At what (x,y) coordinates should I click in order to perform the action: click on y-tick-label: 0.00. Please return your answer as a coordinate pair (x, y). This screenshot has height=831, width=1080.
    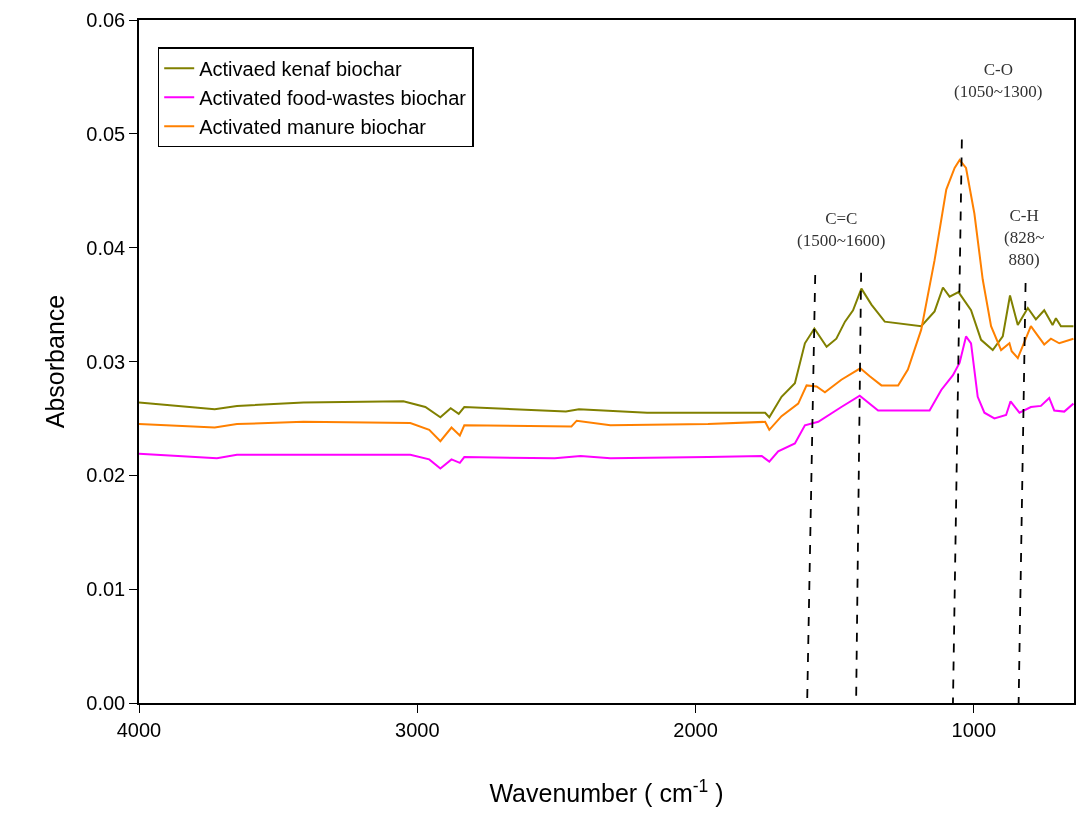
    Looking at the image, I should click on (106, 703).